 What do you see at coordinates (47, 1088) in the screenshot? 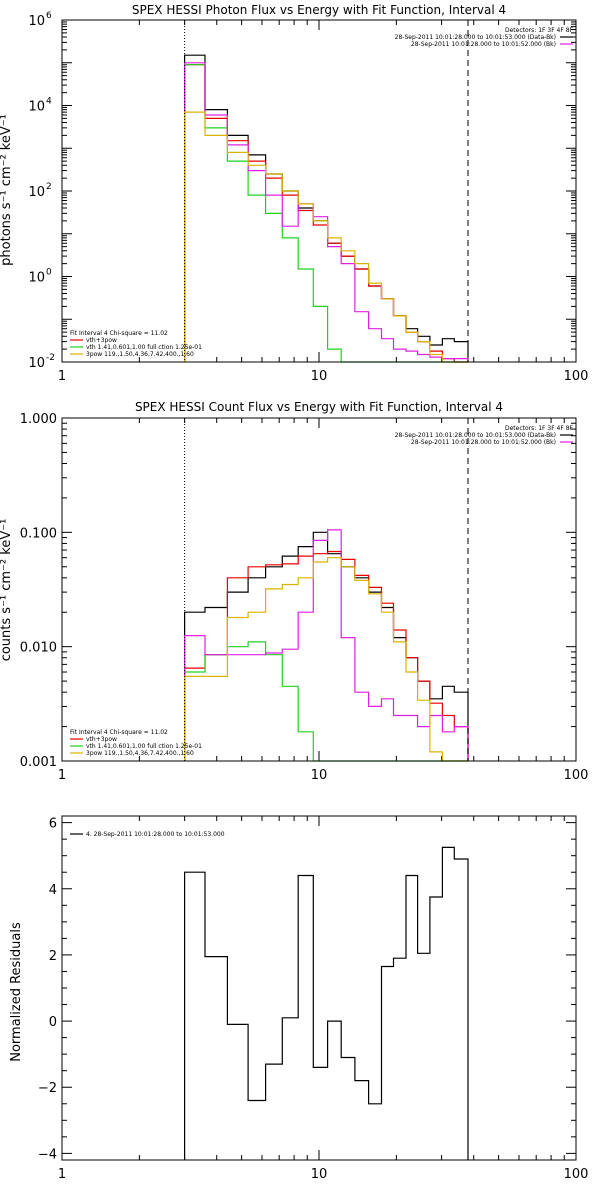
I see `y-tick-label: −2` at bounding box center [47, 1088].